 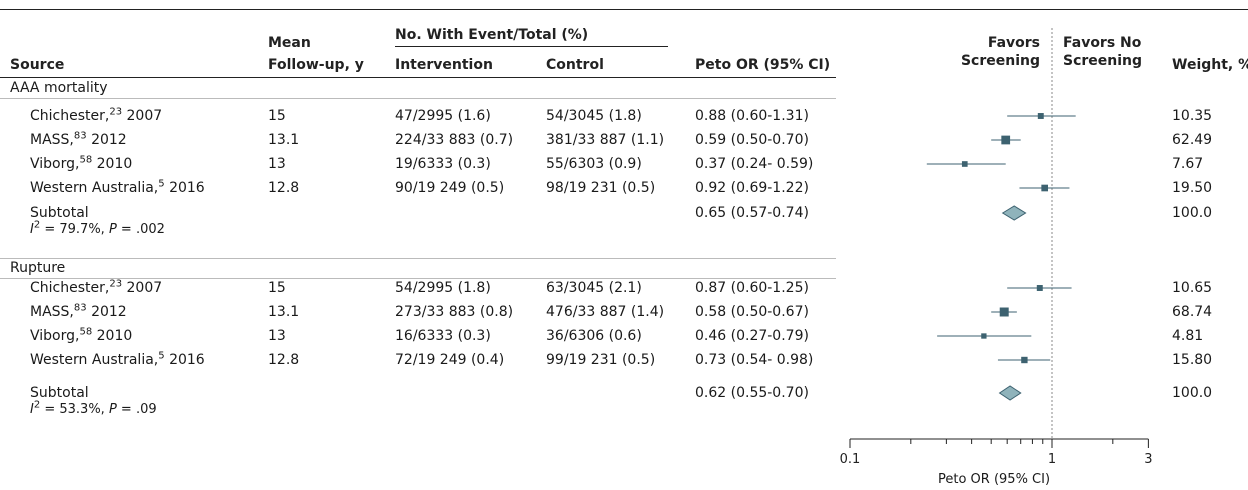 What do you see at coordinates (94, 360) in the screenshot?
I see `source-name: Western Australia,` at bounding box center [94, 360].